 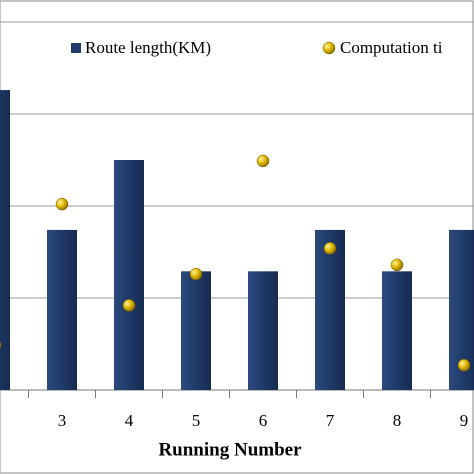 What do you see at coordinates (230, 449) in the screenshot?
I see `x-axis-title: Running Number` at bounding box center [230, 449].